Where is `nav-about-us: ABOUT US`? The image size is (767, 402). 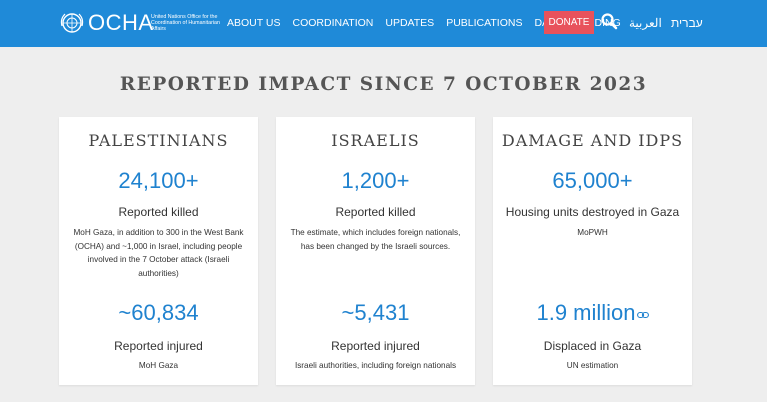 nav-about-us: ABOUT US is located at coordinates (254, 23).